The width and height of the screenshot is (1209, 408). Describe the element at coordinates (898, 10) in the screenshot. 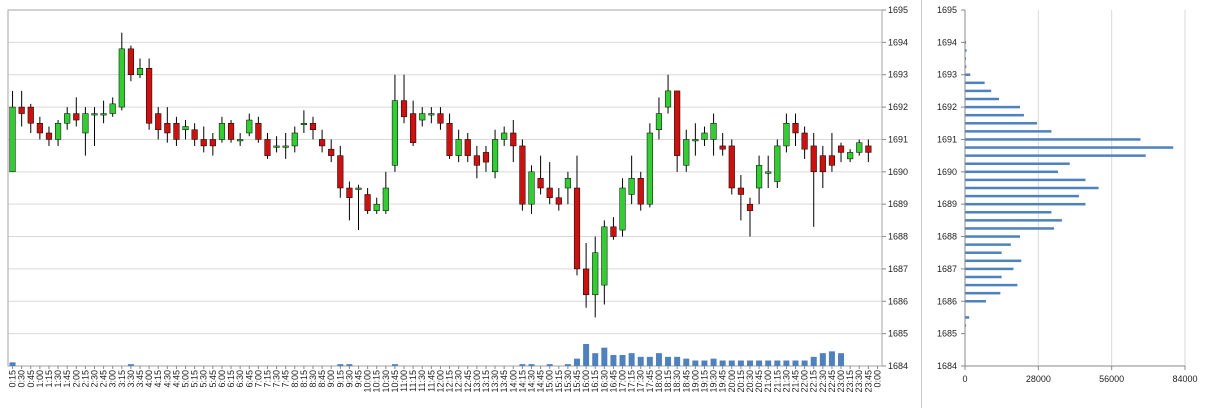

I see `y-tick-label: 1695` at that location.